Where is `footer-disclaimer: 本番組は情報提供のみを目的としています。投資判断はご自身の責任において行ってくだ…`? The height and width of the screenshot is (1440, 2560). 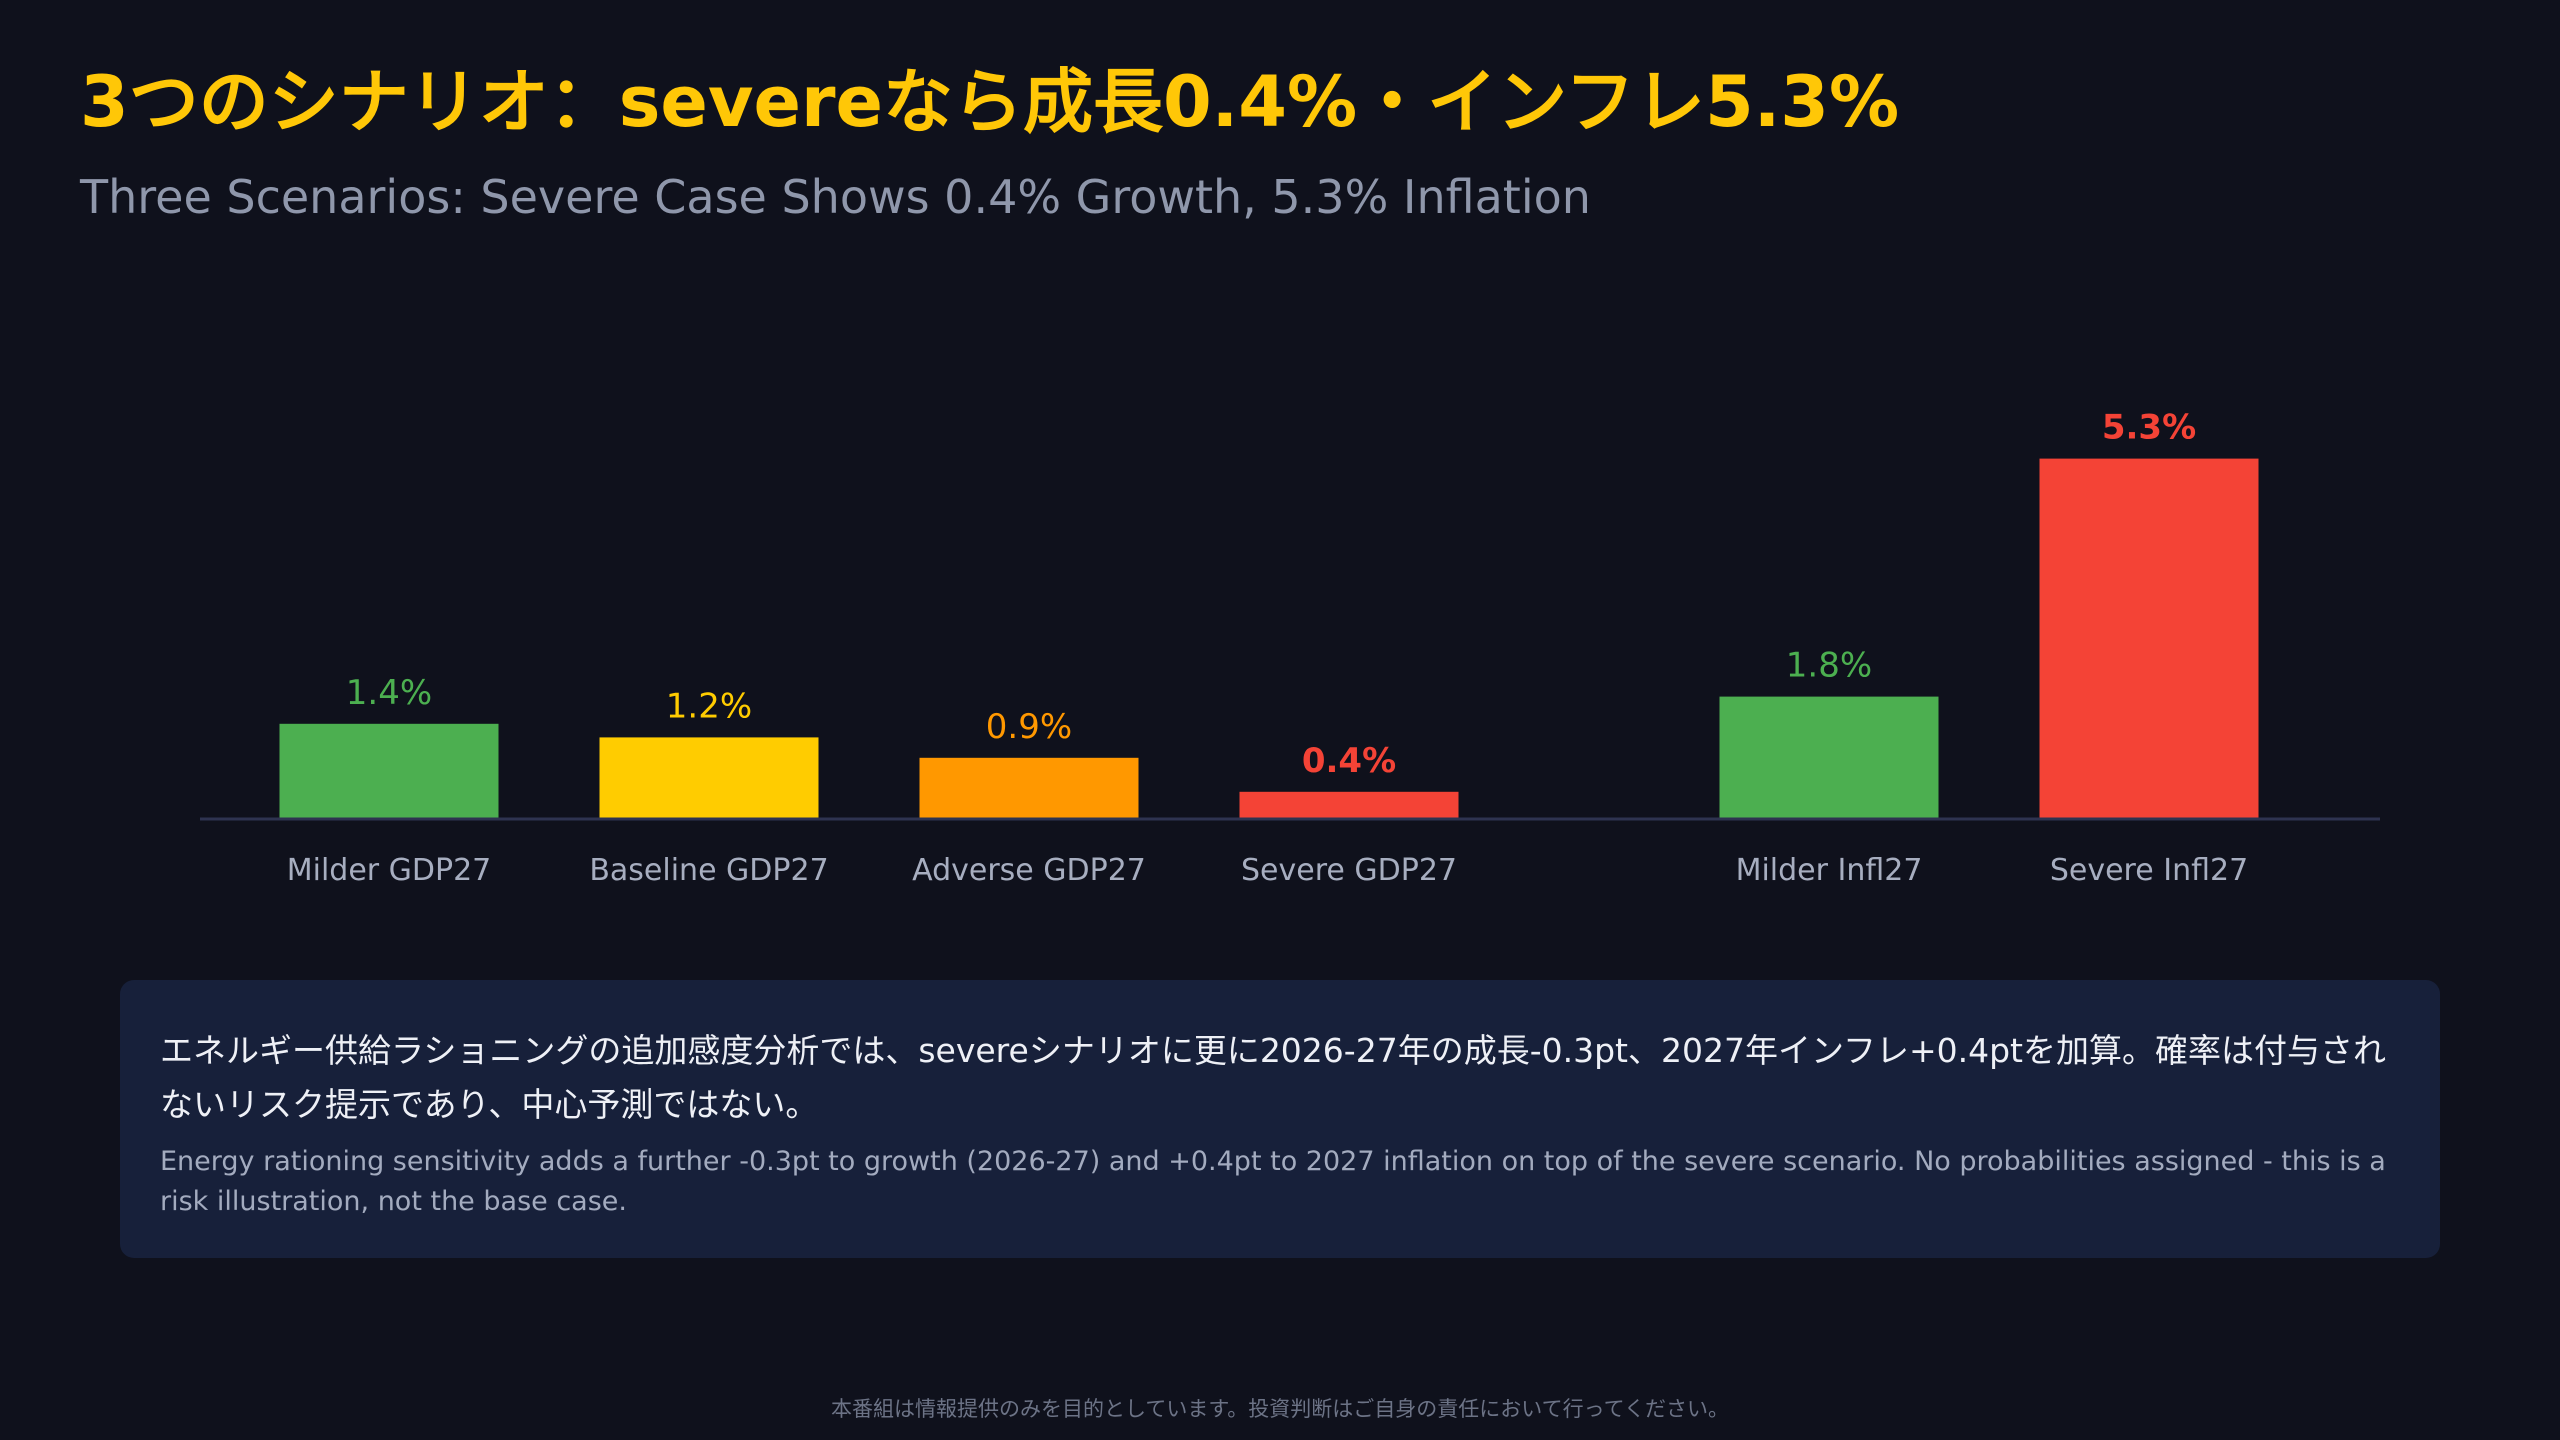 footer-disclaimer: 本番組は情報提供のみを目的としています。投資判断はご自身の責任において行ってくだ… is located at coordinates (1280, 1409).